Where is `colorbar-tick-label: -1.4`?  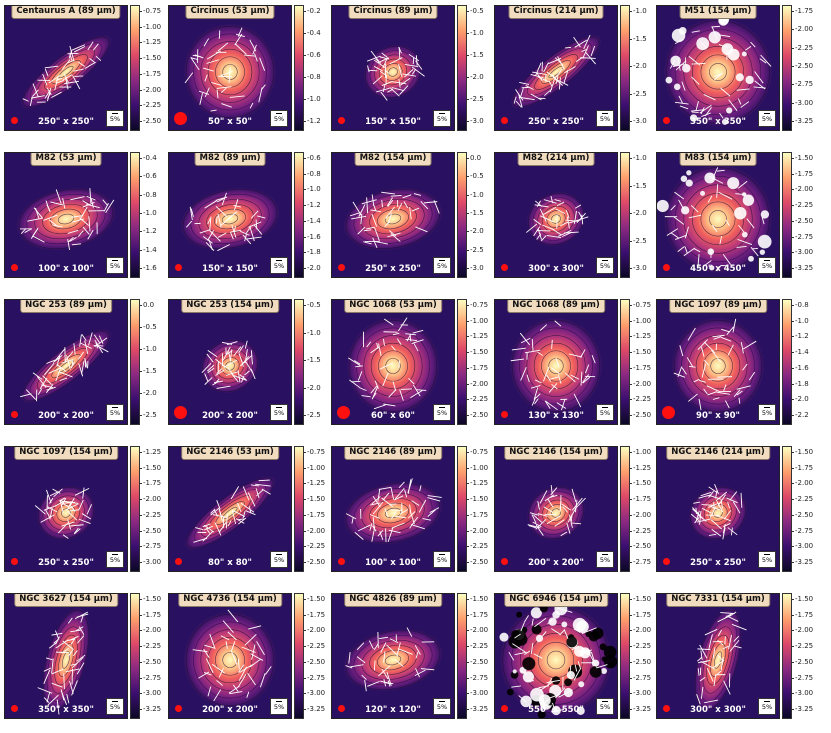
colorbar-tick-label: -1.4 is located at coordinates (802, 352).